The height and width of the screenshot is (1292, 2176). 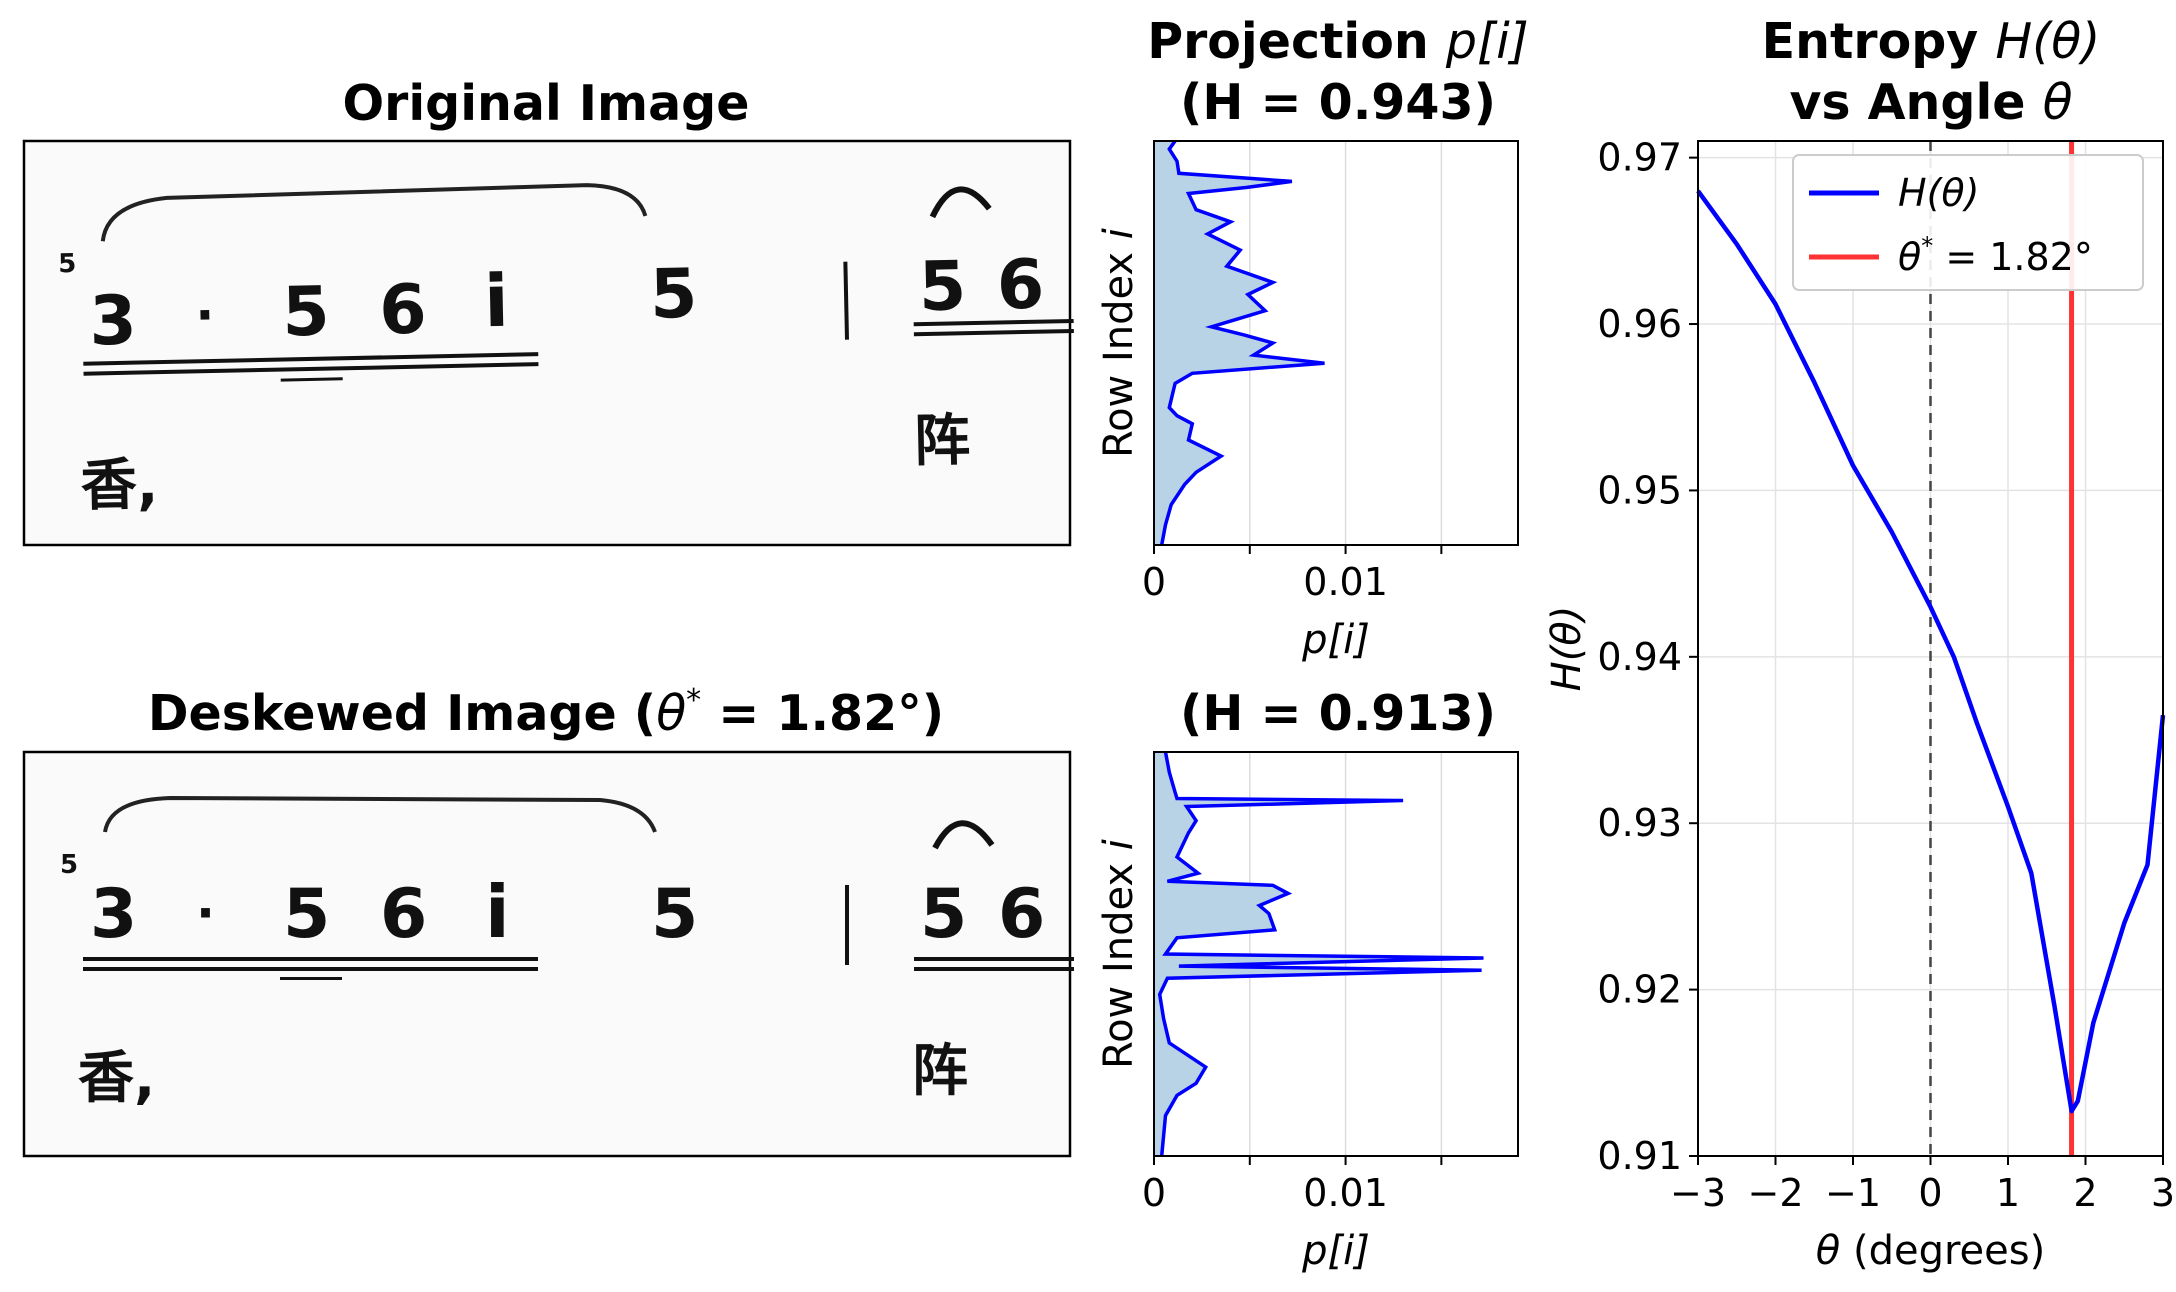 I want to click on x-tick-label: 2, so click(x=2085, y=1193).